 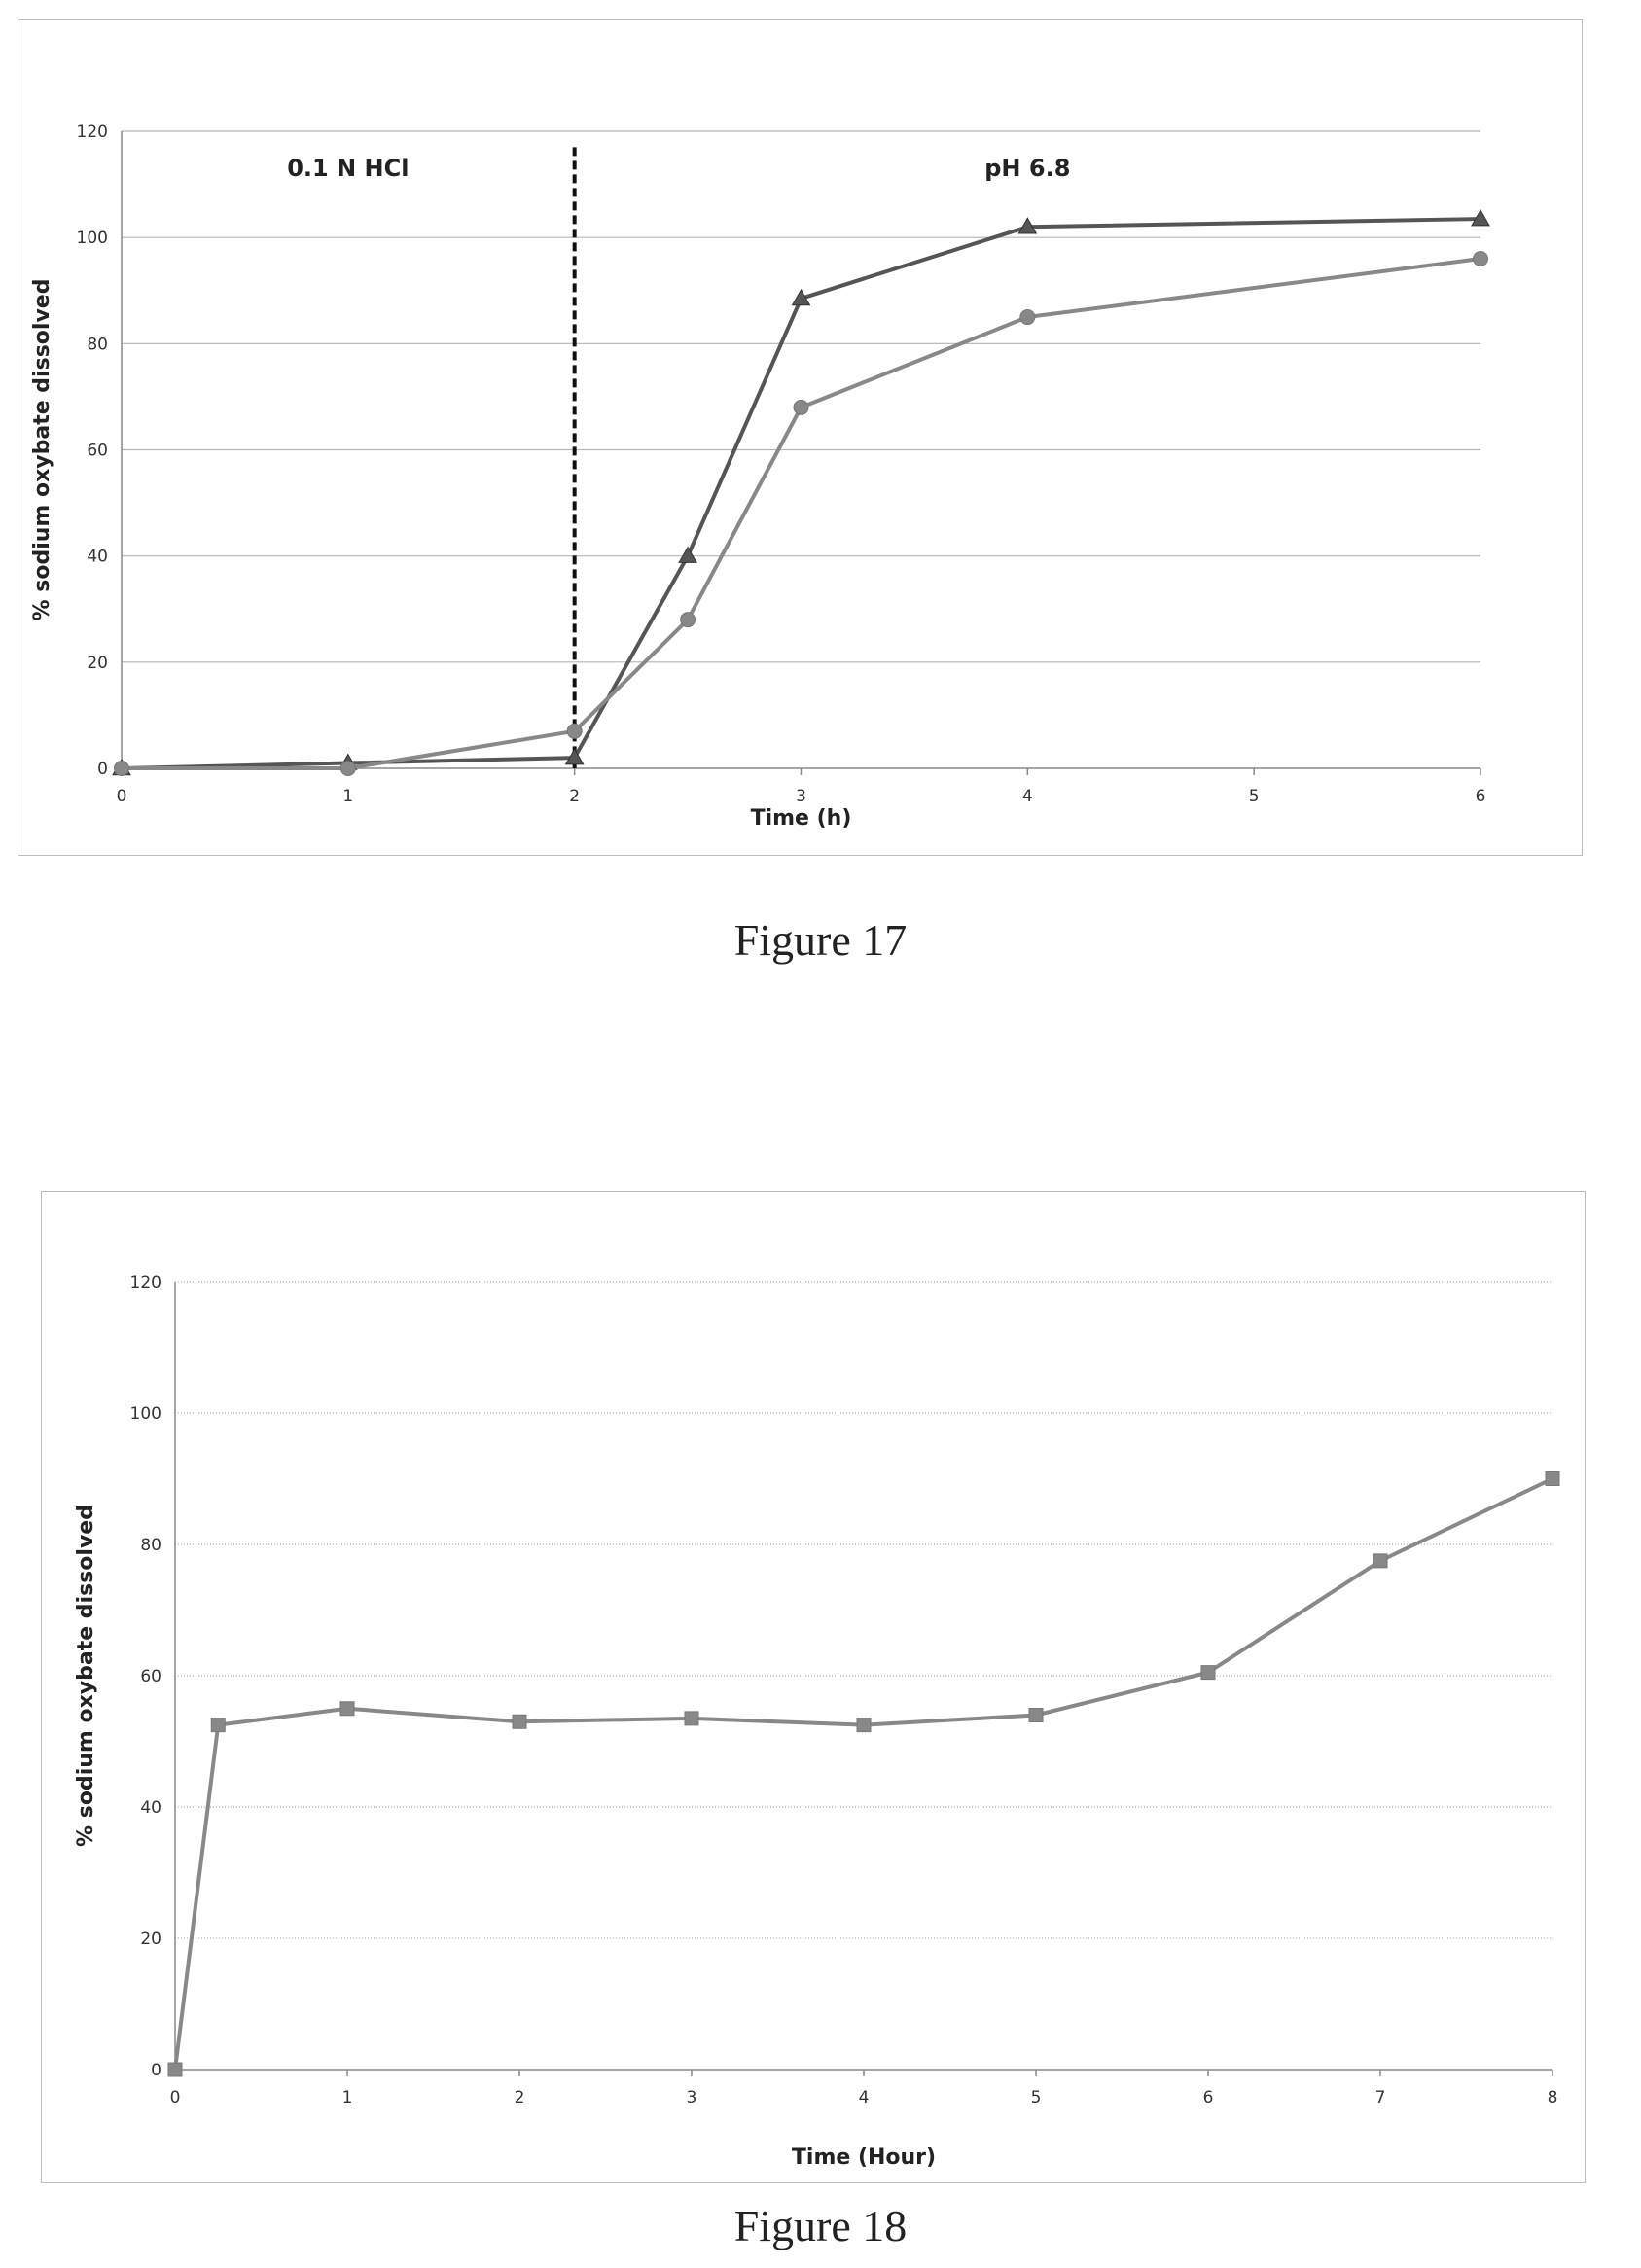 I want to click on region-annotation: 0.1 N HCl, so click(x=348, y=168).